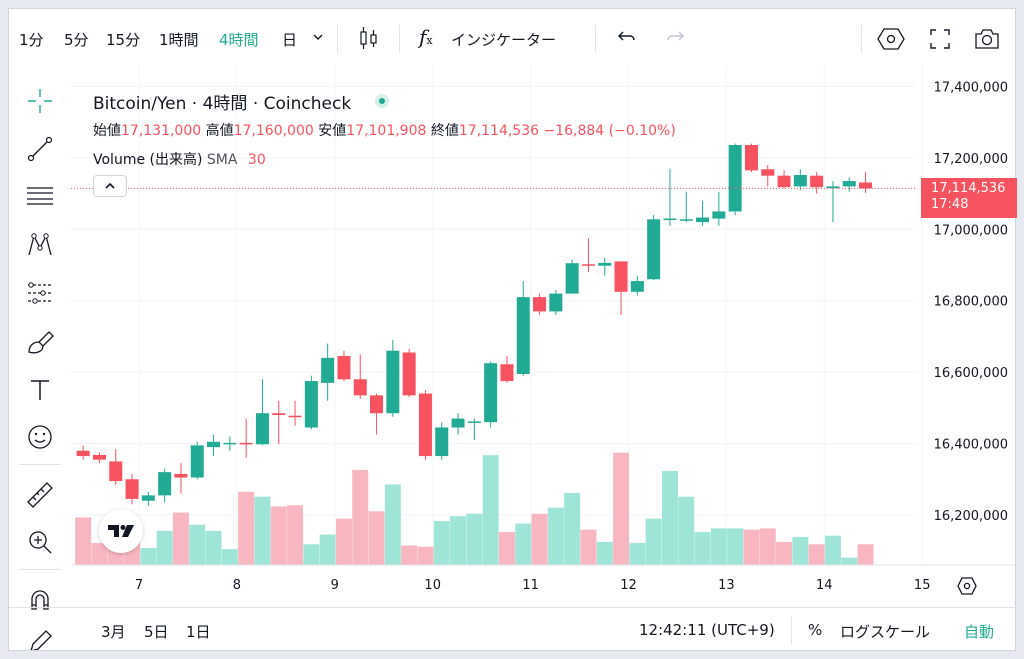 The height and width of the screenshot is (659, 1024). What do you see at coordinates (627, 39) in the screenshot?
I see `undo-icon` at bounding box center [627, 39].